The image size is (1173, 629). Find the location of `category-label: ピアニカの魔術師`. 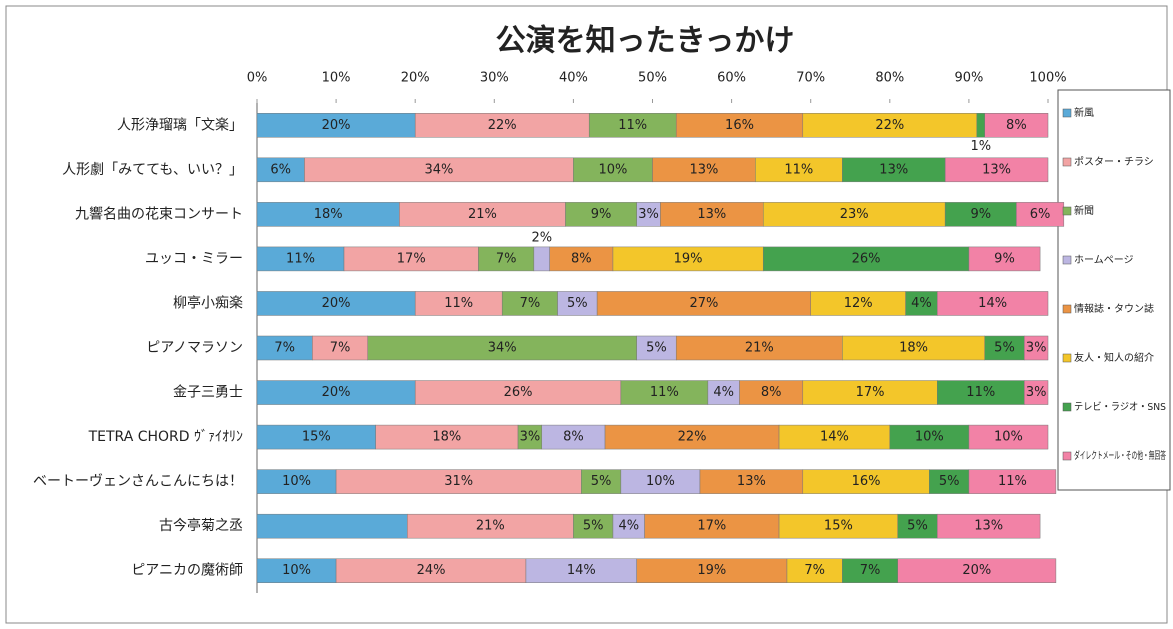

category-label: ピアニカの魔術師 is located at coordinates (187, 571).